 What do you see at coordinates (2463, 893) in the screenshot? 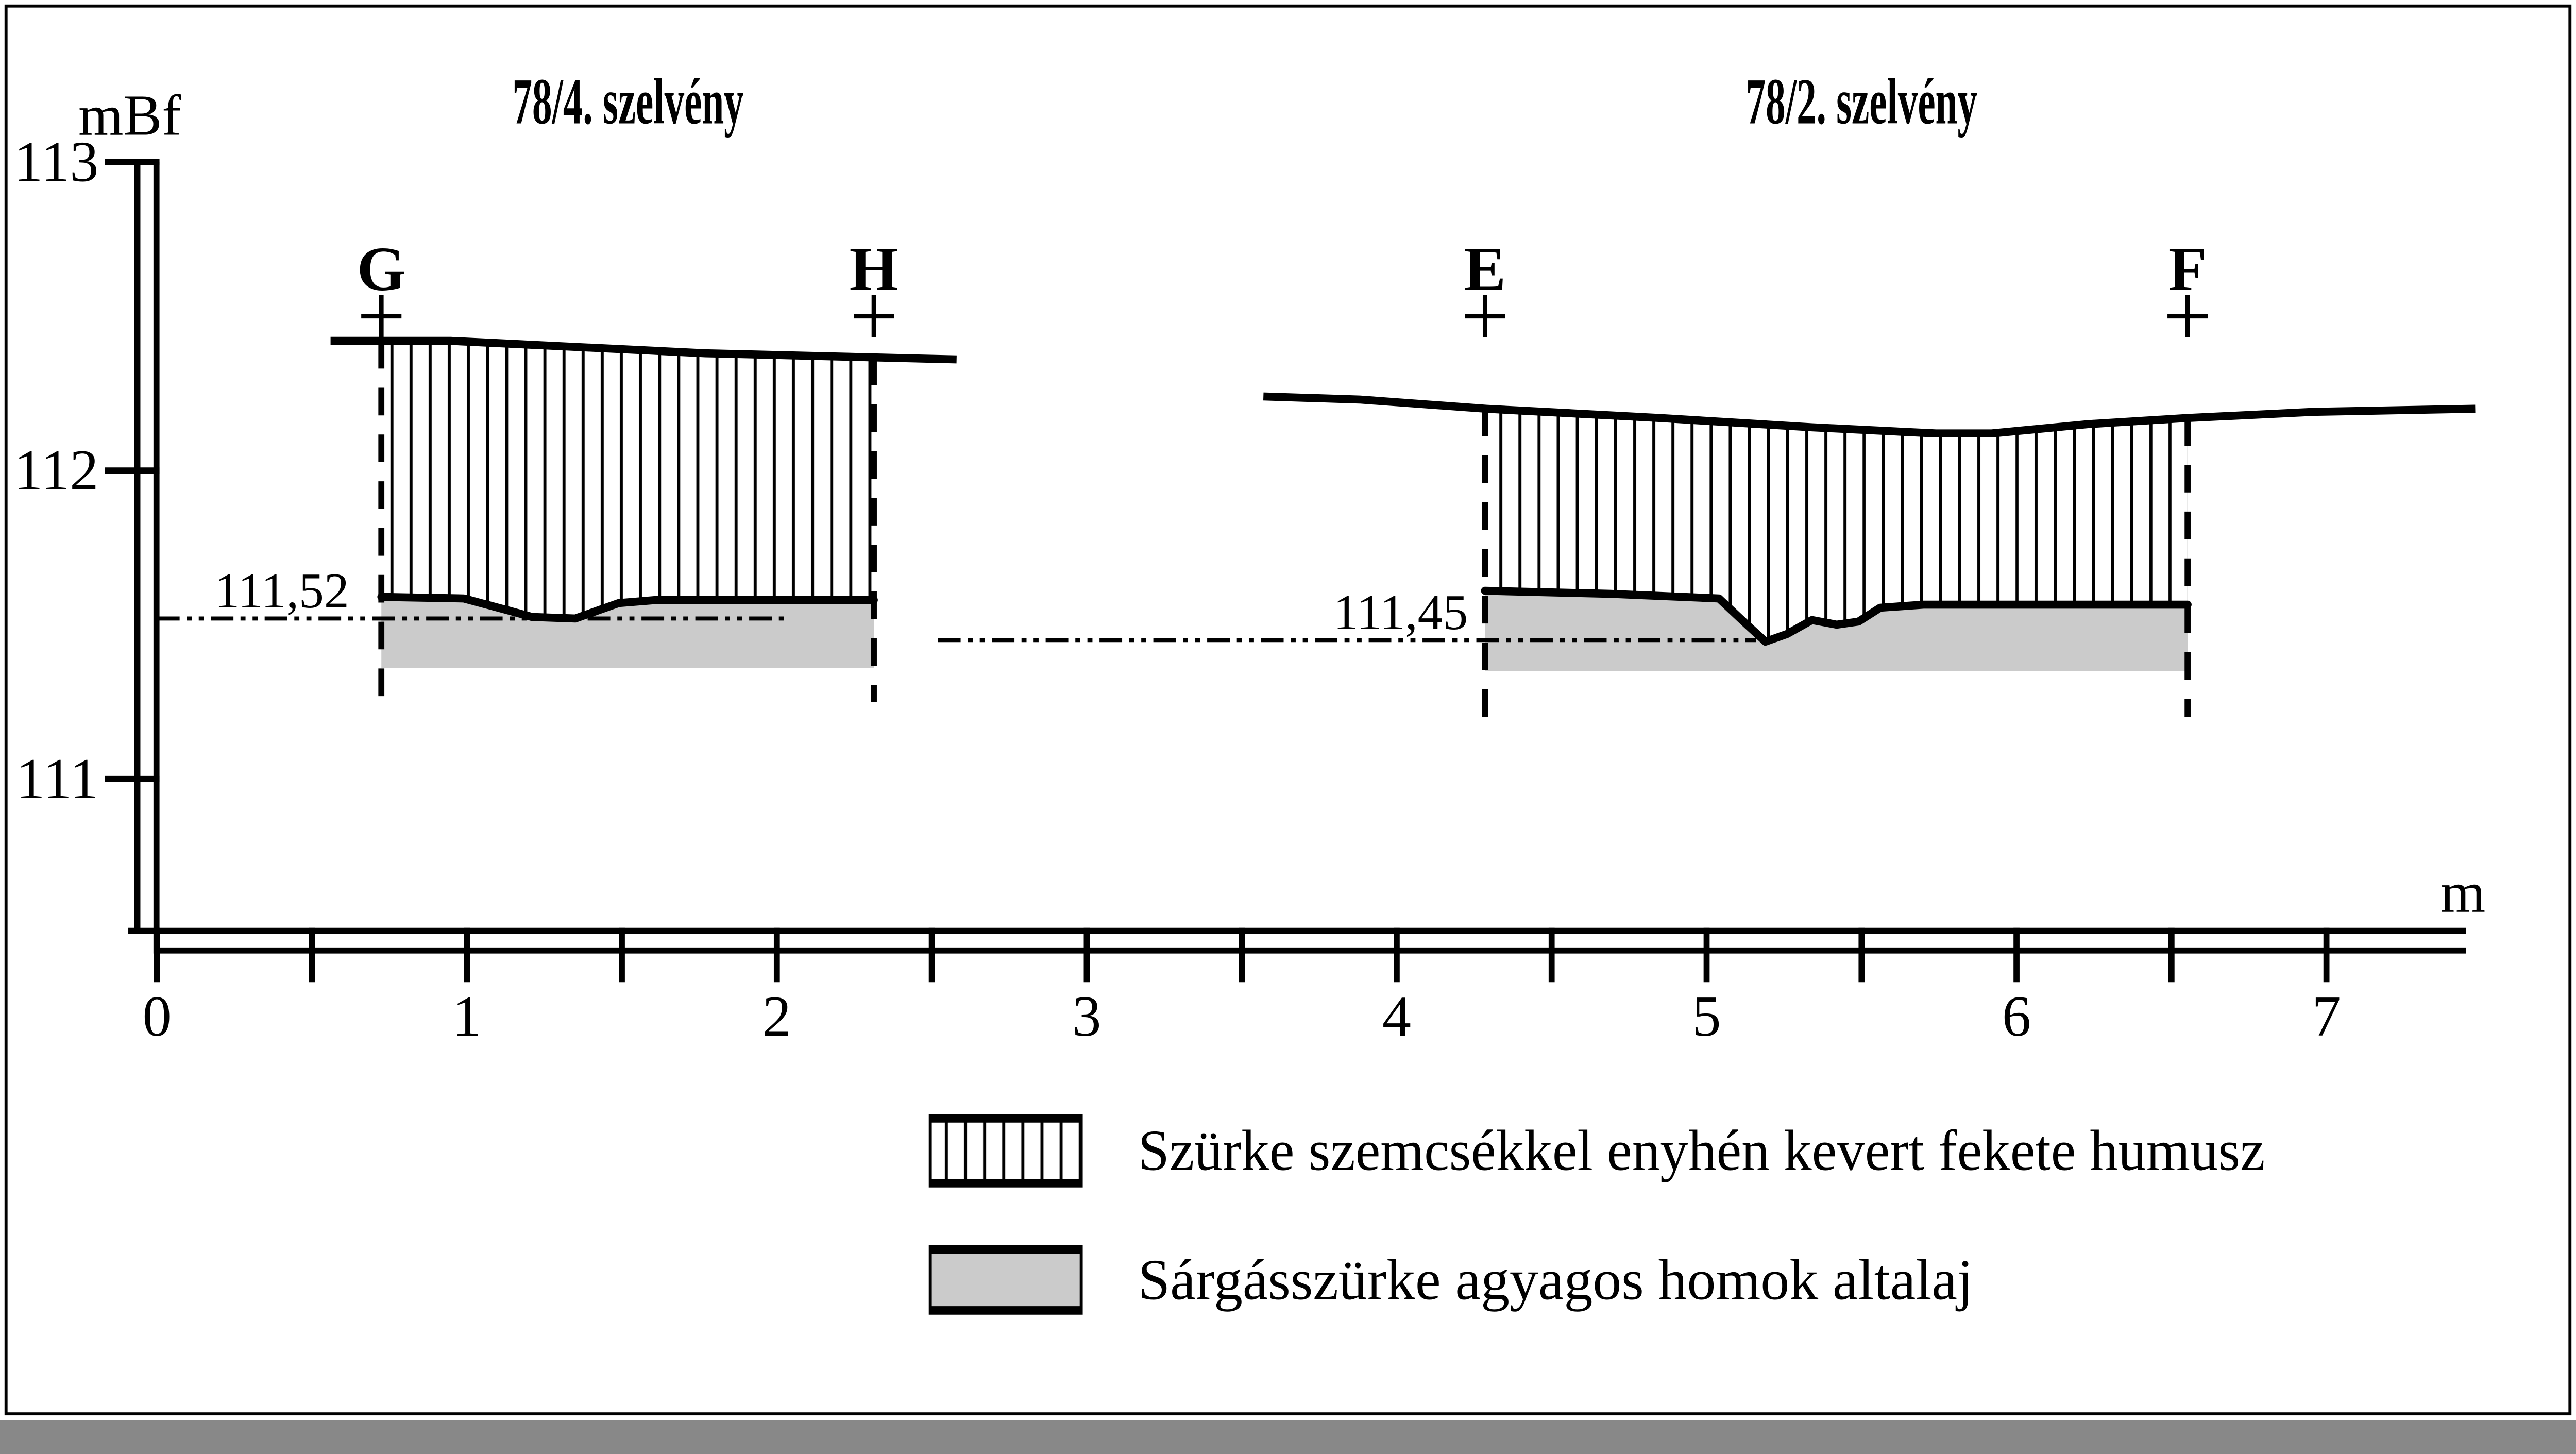
I see `x-axis-unit-label: m` at bounding box center [2463, 893].